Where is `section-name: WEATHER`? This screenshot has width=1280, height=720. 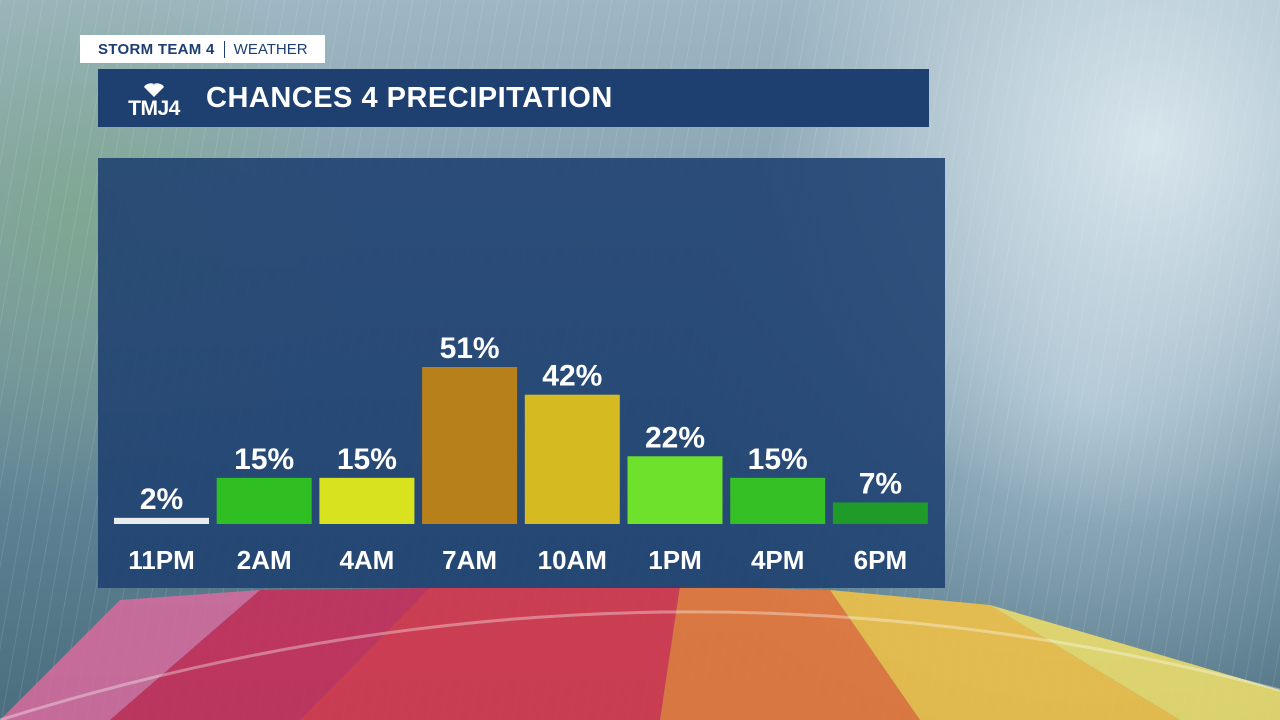
section-name: WEATHER is located at coordinates (270, 49).